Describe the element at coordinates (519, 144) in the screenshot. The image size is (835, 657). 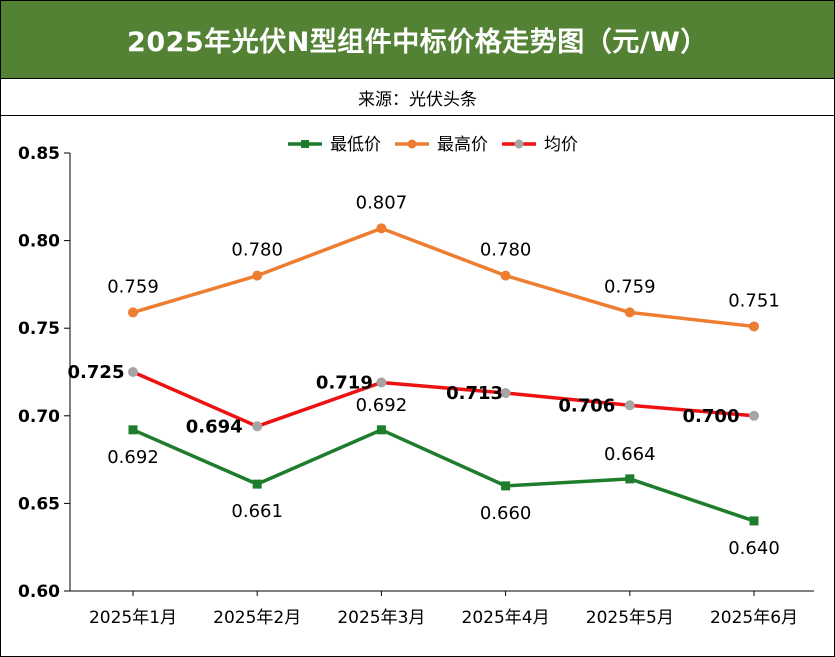
I see `legend-avg-marker` at that location.